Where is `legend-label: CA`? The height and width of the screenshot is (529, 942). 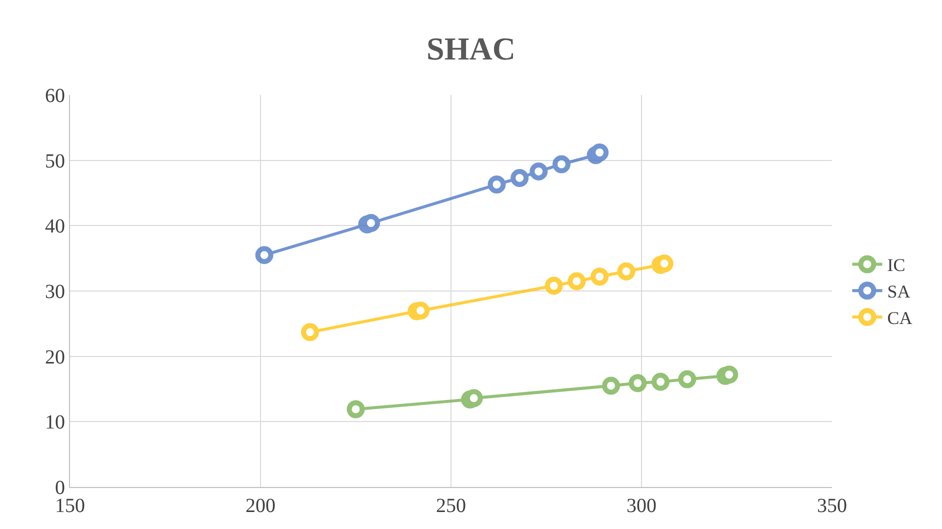 legend-label: CA is located at coordinates (899, 318).